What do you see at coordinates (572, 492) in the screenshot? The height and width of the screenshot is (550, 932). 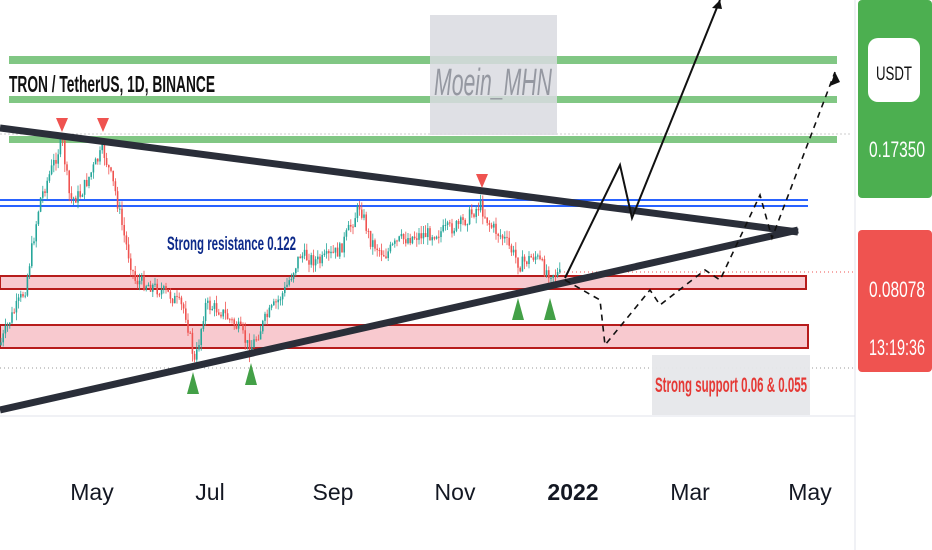 I see `x-tick-label: 2022` at bounding box center [572, 492].